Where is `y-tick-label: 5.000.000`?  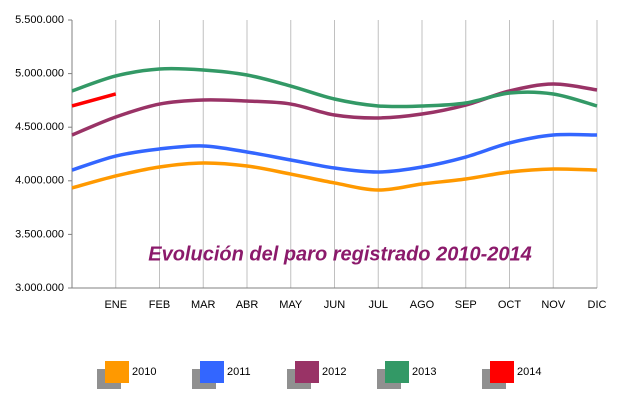
y-tick-label: 5.000.000 is located at coordinates (39, 74).